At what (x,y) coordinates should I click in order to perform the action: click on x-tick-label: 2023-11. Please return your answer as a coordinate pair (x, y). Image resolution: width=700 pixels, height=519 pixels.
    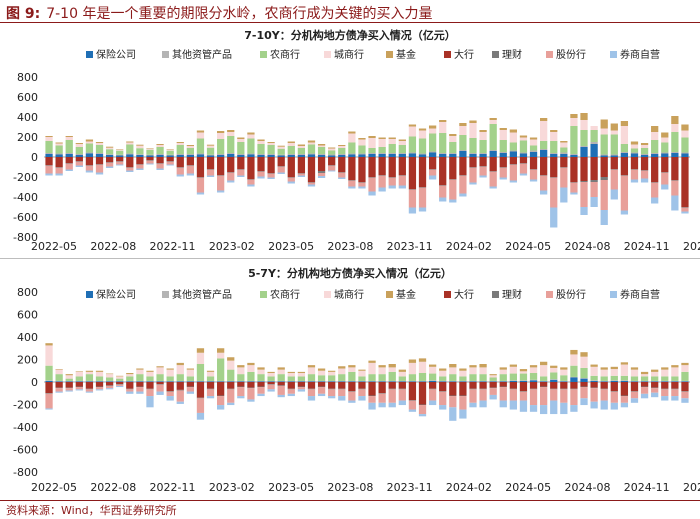
    Looking at the image, I should click on (410, 246).